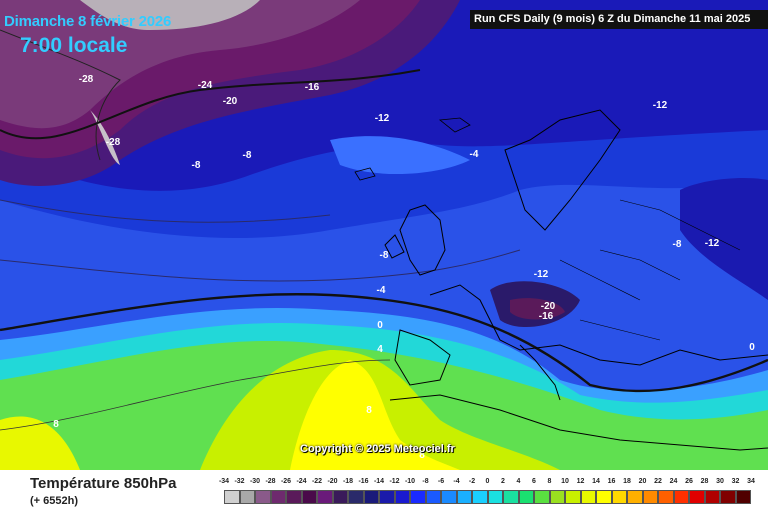 This screenshot has width=768, height=512. I want to click on forecast-time: 7:00 locale, so click(74, 45).